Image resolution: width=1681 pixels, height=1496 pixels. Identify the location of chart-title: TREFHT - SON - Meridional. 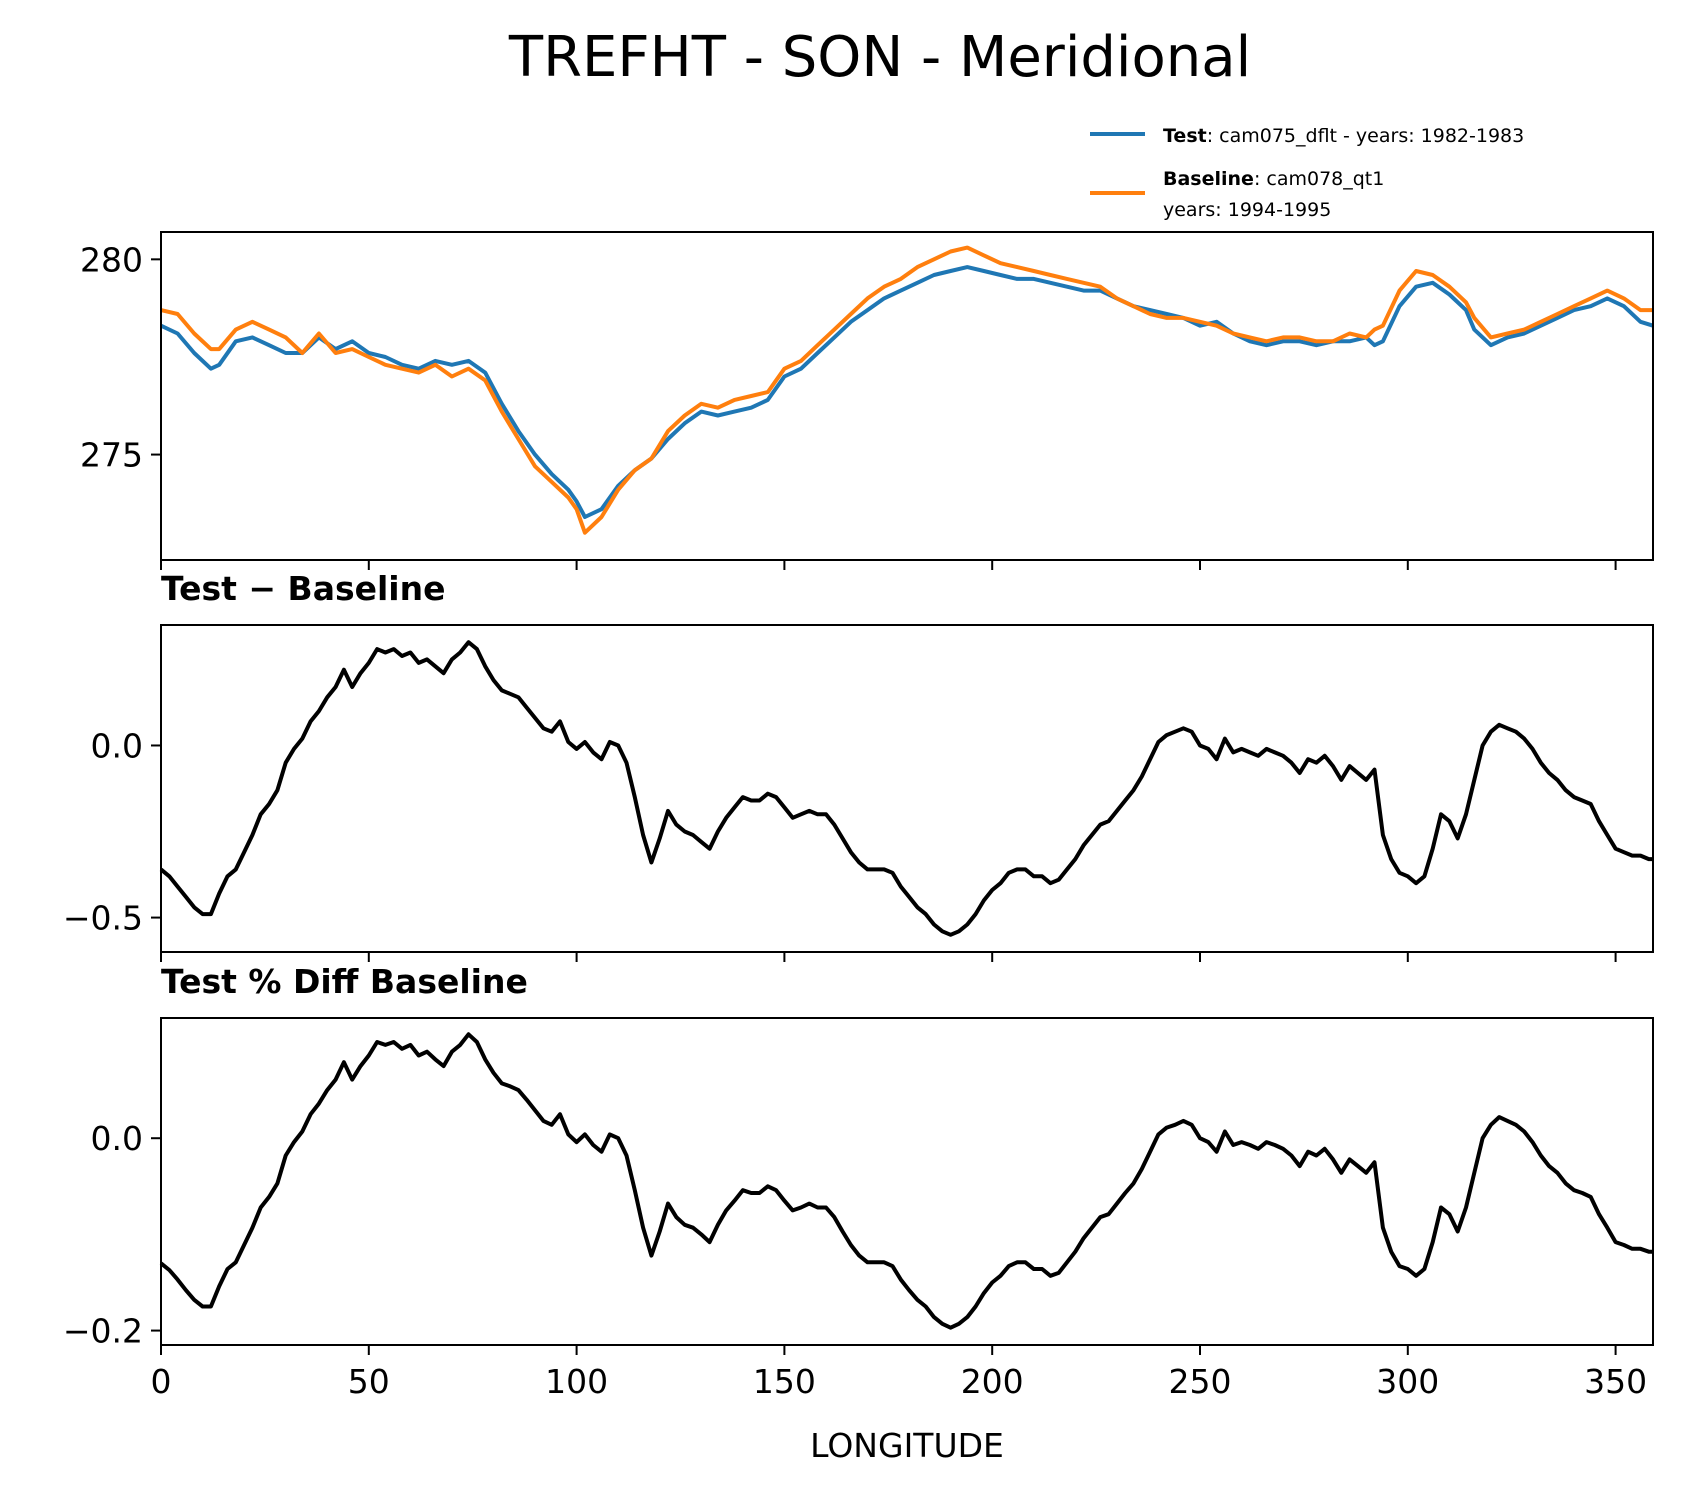
(879, 57).